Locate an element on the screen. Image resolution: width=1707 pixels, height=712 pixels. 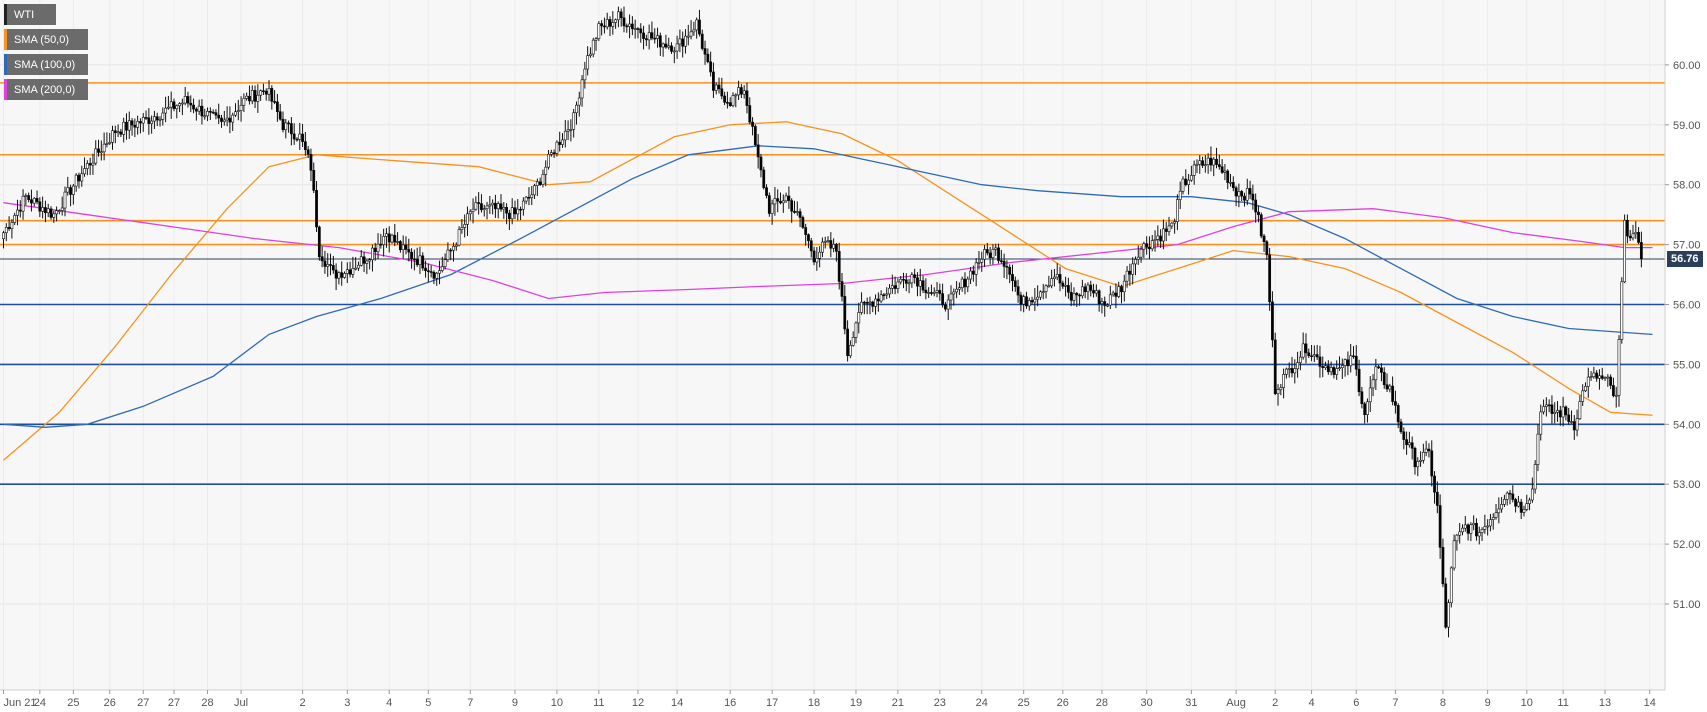
x-tick-label: Aug is located at coordinates (1236, 703).